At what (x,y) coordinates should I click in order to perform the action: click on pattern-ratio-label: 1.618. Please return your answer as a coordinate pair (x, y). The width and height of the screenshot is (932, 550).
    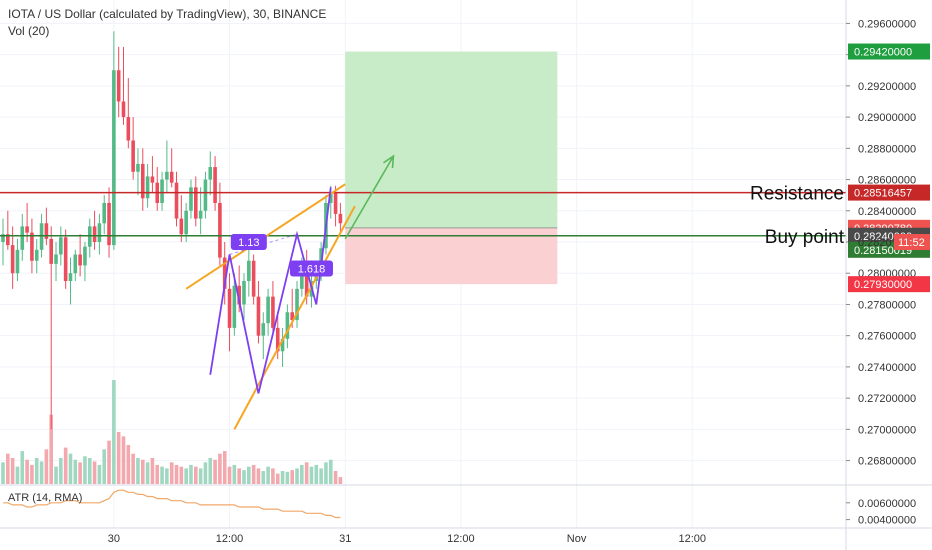
    Looking at the image, I should click on (312, 270).